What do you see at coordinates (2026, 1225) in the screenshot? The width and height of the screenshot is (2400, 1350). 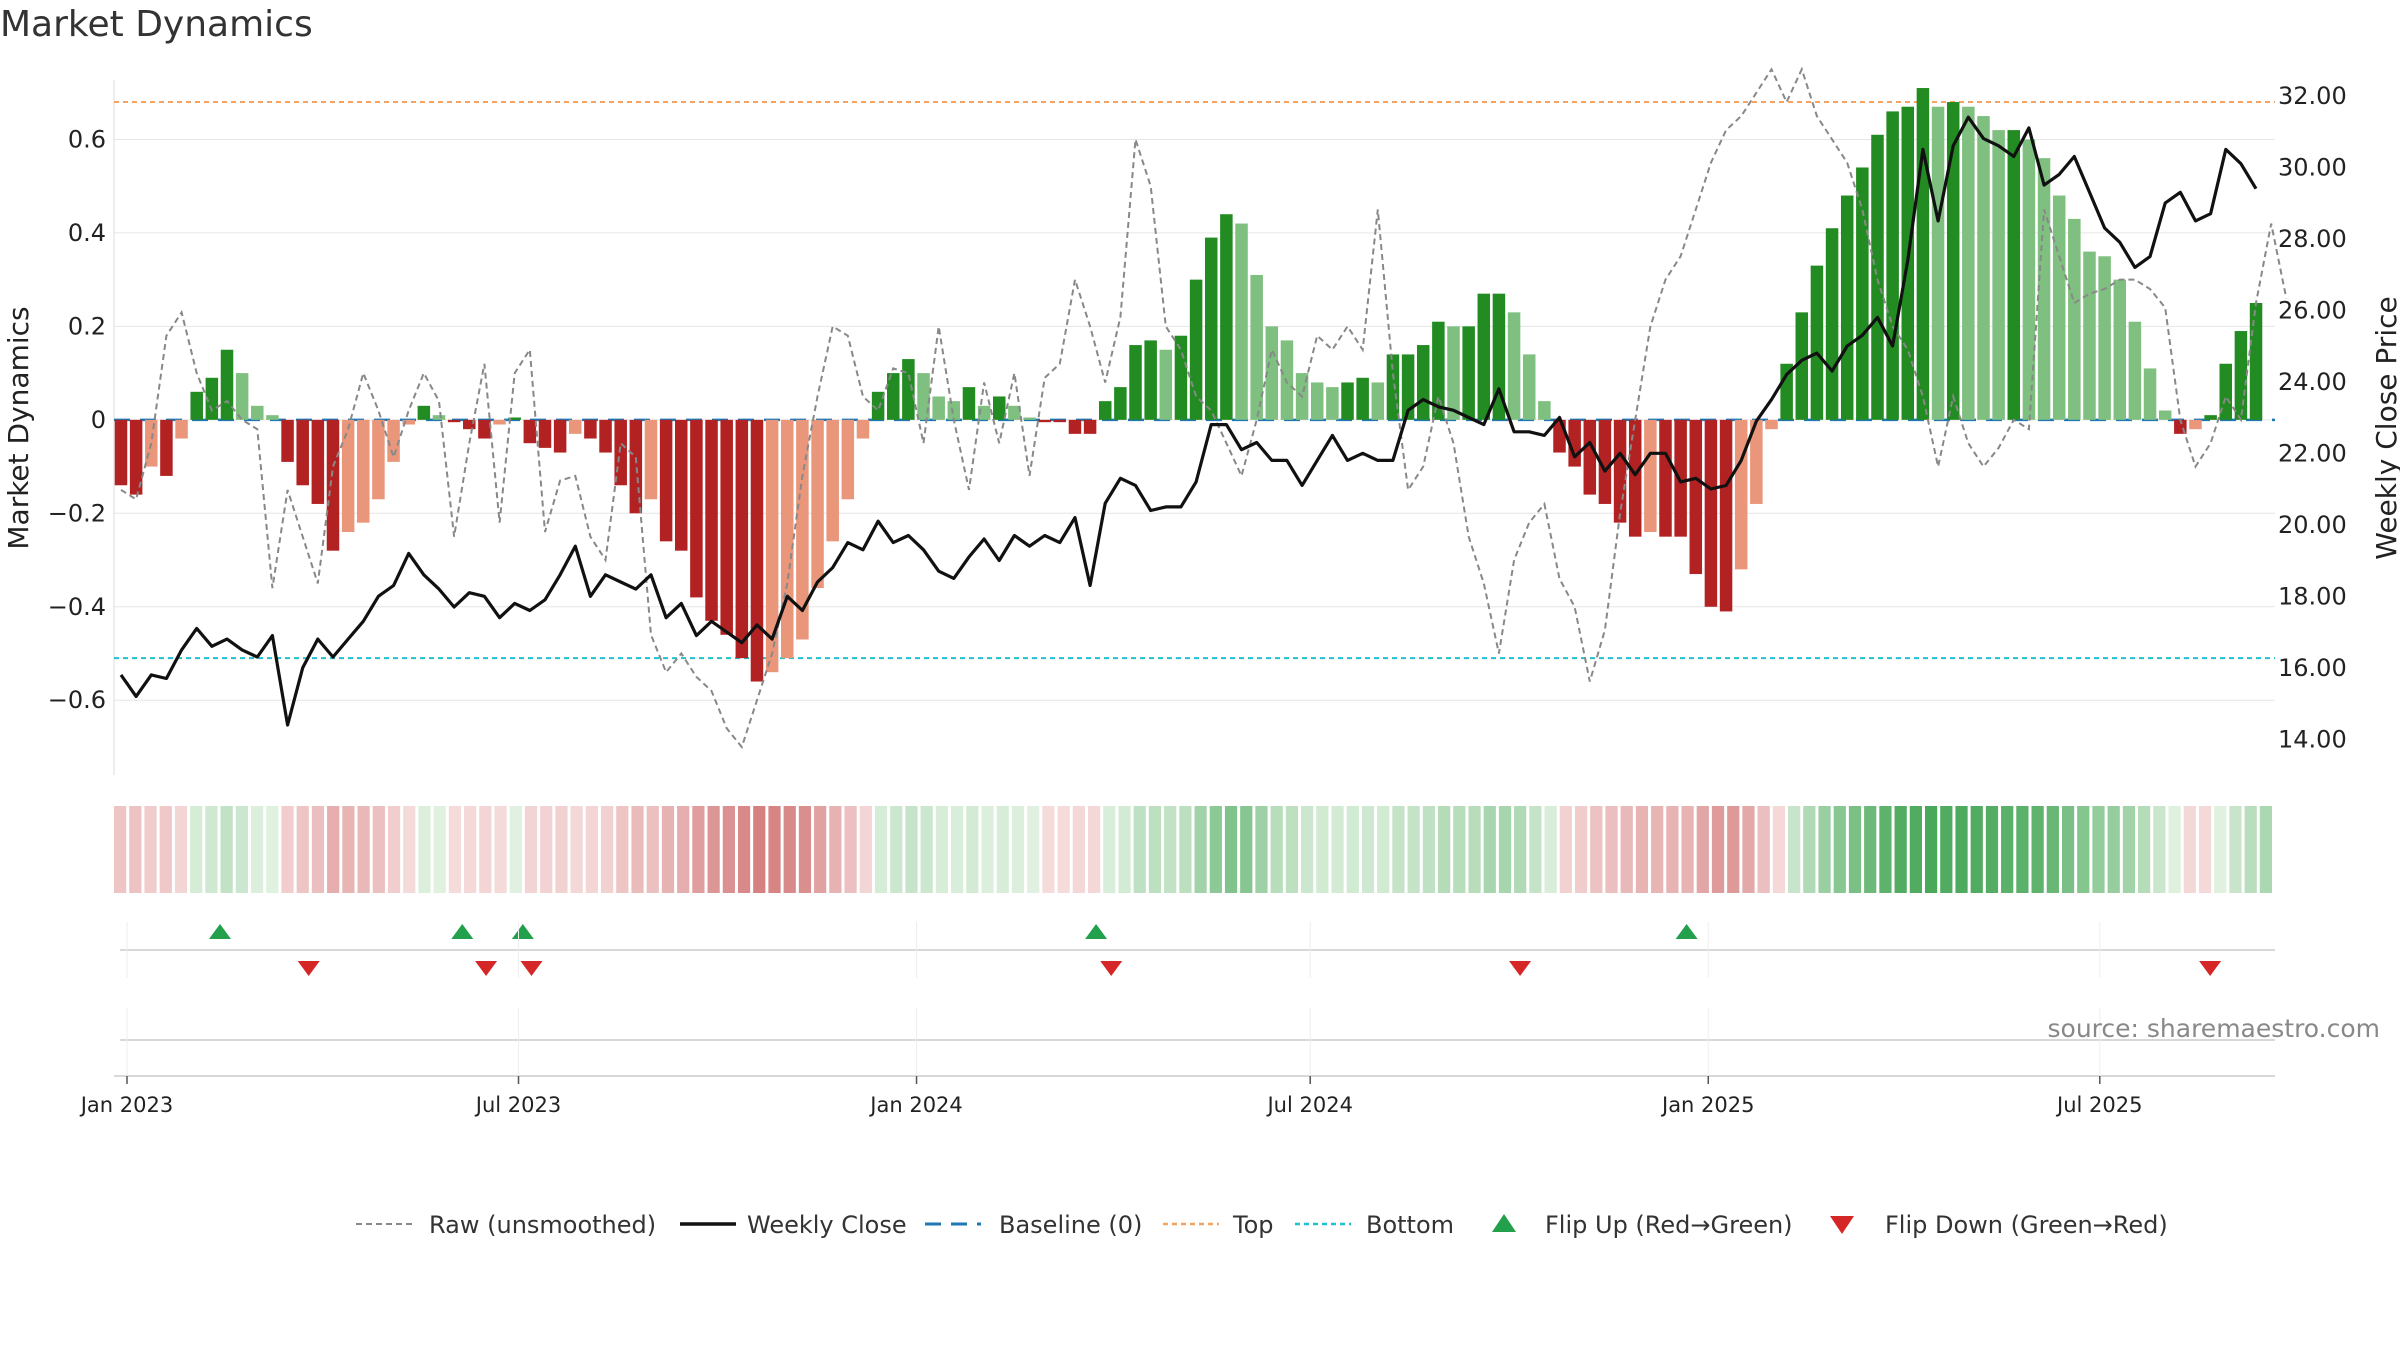 I see `legend-label-down: Flip Down (Green→Red)` at bounding box center [2026, 1225].